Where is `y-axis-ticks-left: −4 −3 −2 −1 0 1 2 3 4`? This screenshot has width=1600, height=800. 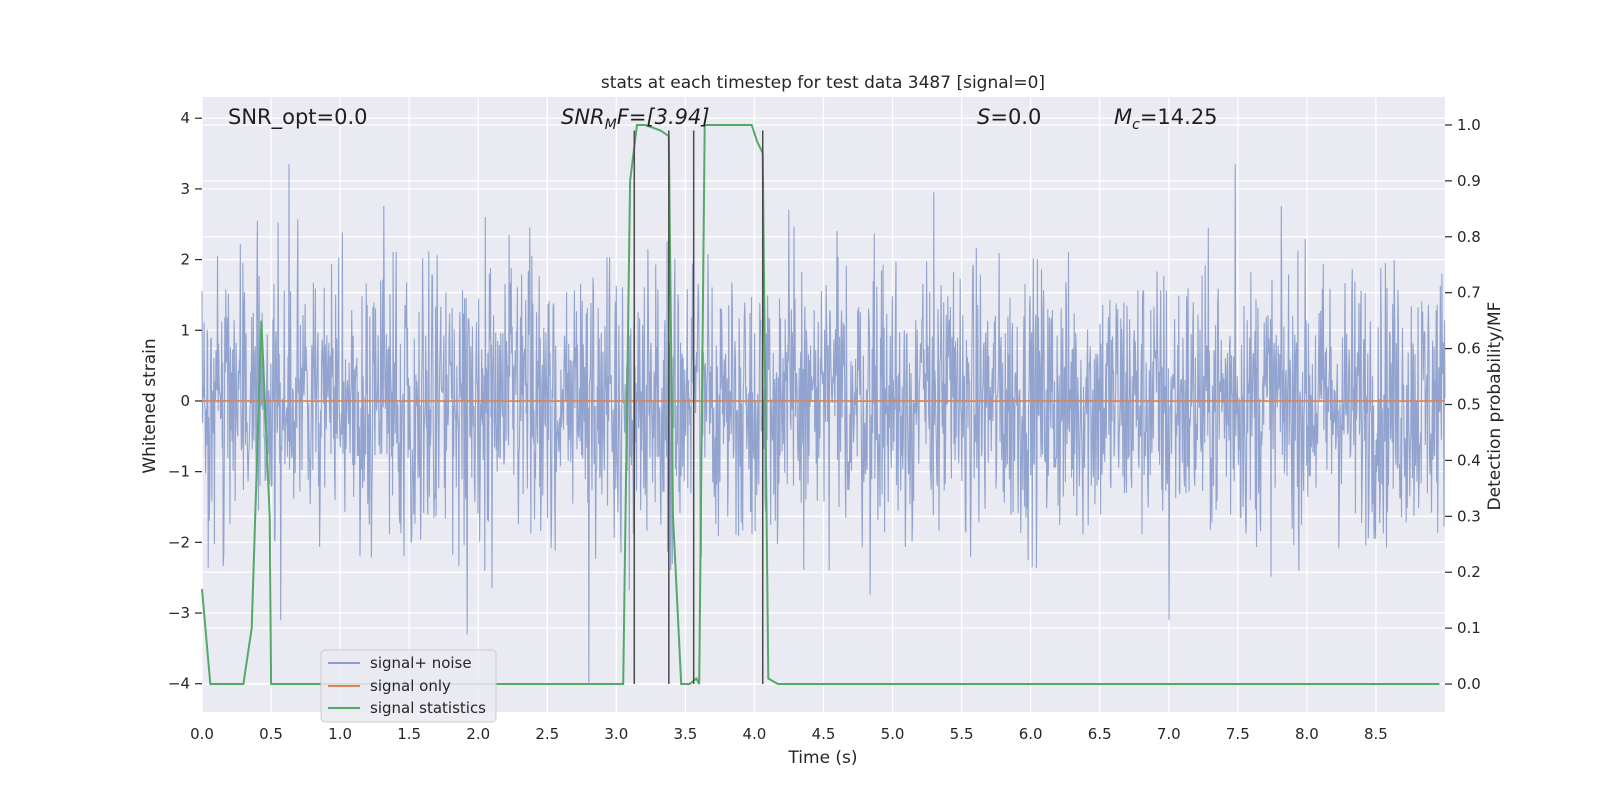 y-axis-ticks-left: −4 −3 −2 −1 0 1 2 3 4 is located at coordinates (185, 401).